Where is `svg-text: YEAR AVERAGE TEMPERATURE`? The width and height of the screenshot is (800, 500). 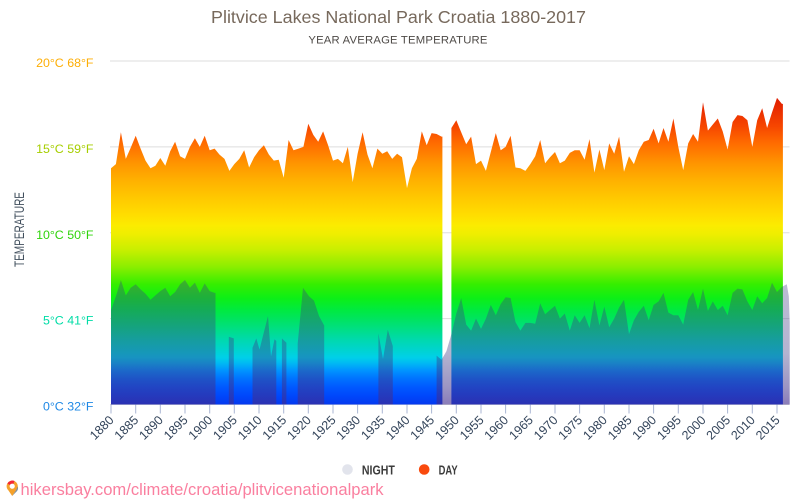 svg-text: YEAR AVERAGE TEMPERATURE is located at coordinates (398, 41).